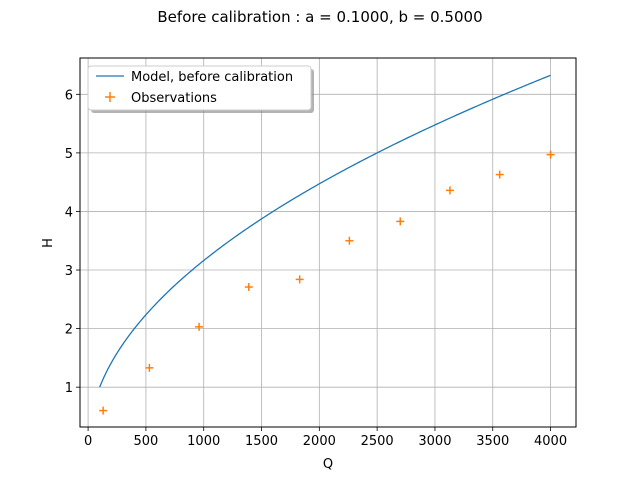 The width and height of the screenshot is (640, 480). Describe the element at coordinates (550, 441) in the screenshot. I see `x-tick-label: 4000` at that location.